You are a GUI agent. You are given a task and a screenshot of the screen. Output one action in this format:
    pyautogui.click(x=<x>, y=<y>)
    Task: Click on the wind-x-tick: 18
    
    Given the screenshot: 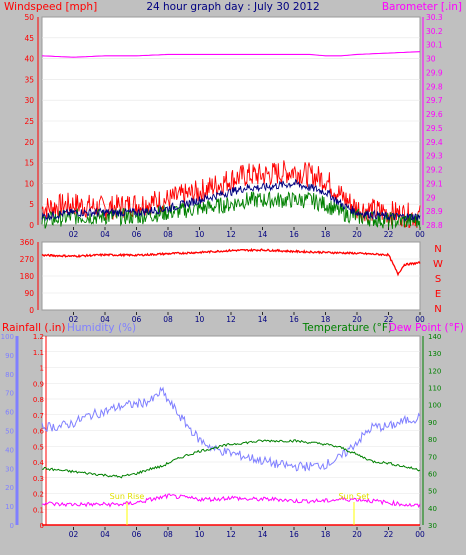 What is the action you would take?
    pyautogui.click(x=326, y=234)
    